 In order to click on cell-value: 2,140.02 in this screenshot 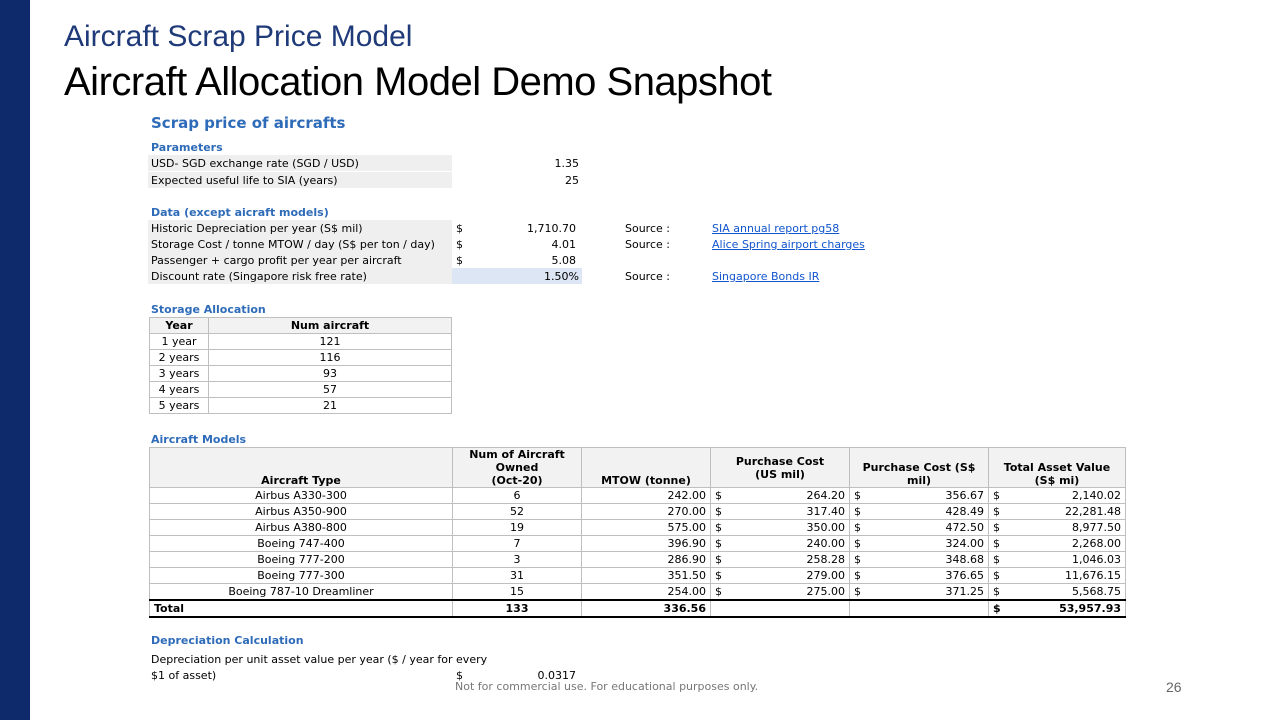, I will do `click(1096, 495)`.